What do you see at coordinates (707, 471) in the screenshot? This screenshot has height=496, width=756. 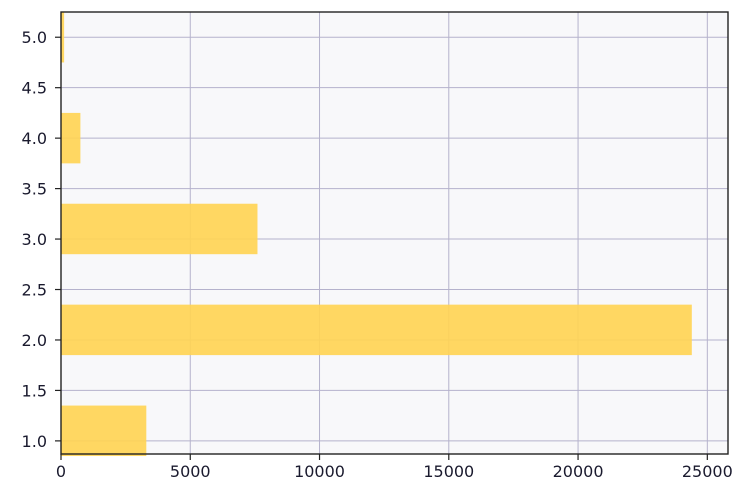 I see `x-tick-label: 25000` at bounding box center [707, 471].